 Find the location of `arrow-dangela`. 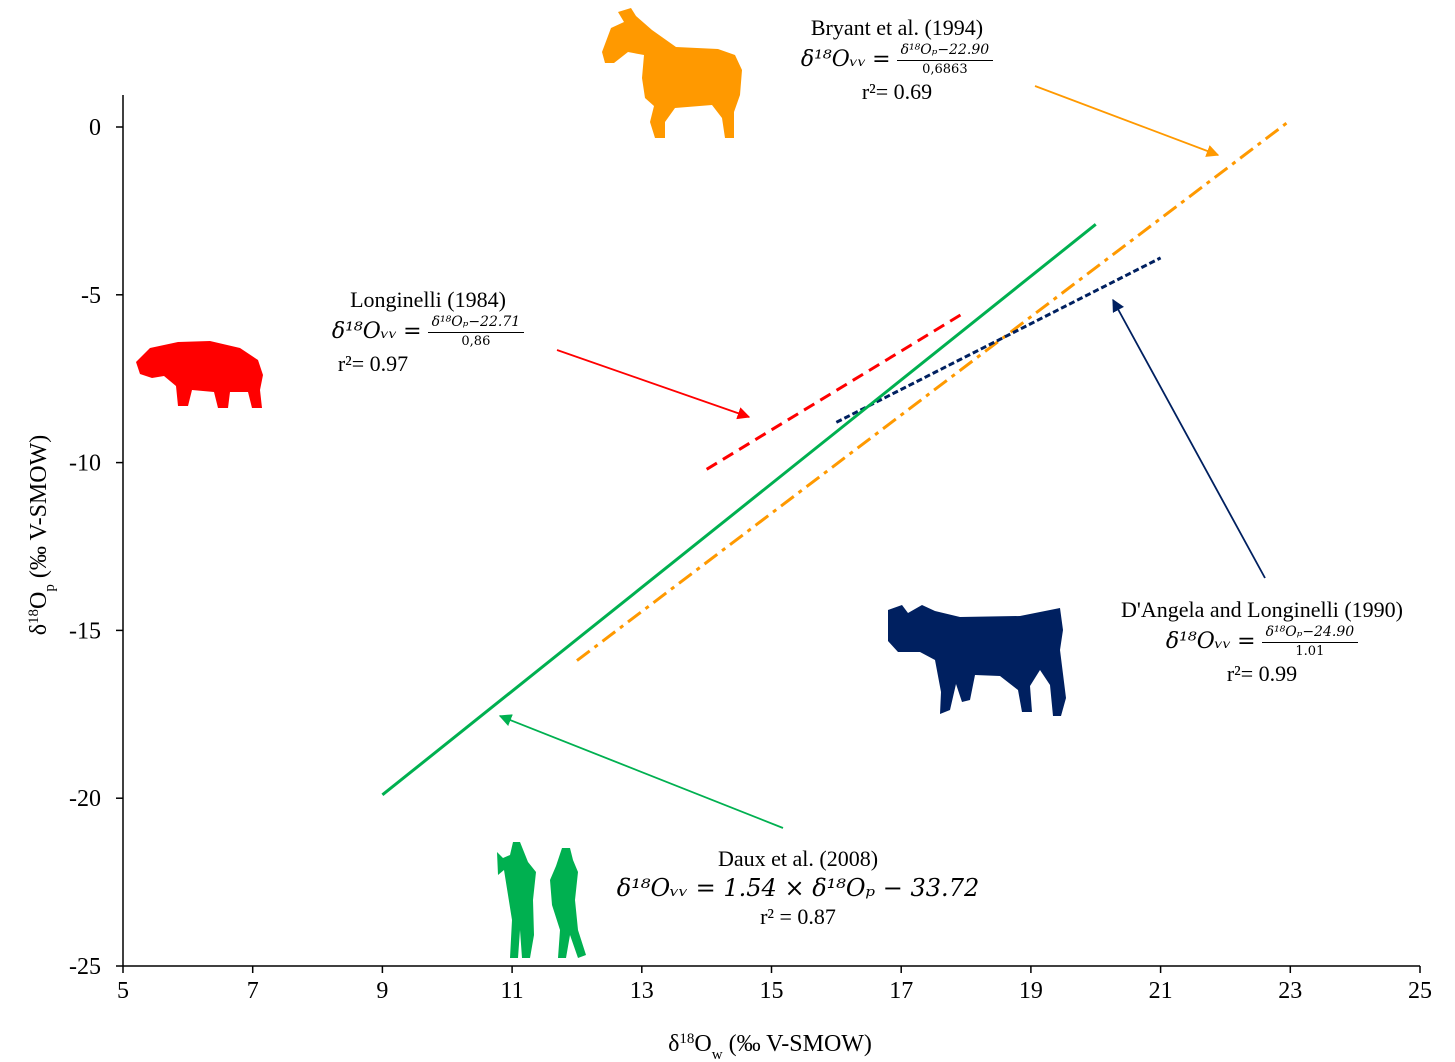

arrow-dangela is located at coordinates (1189, 438).